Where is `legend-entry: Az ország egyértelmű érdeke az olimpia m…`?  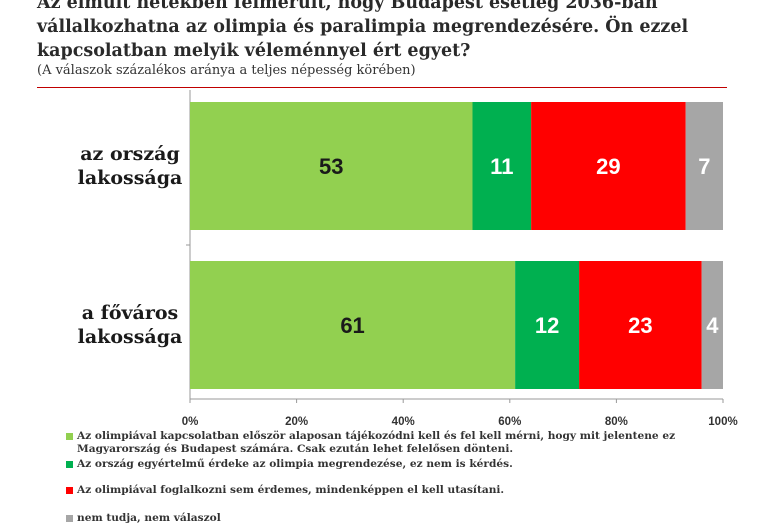
legend-entry: Az ország egyértelmű érdeke az olimpia m… is located at coordinates (289, 464).